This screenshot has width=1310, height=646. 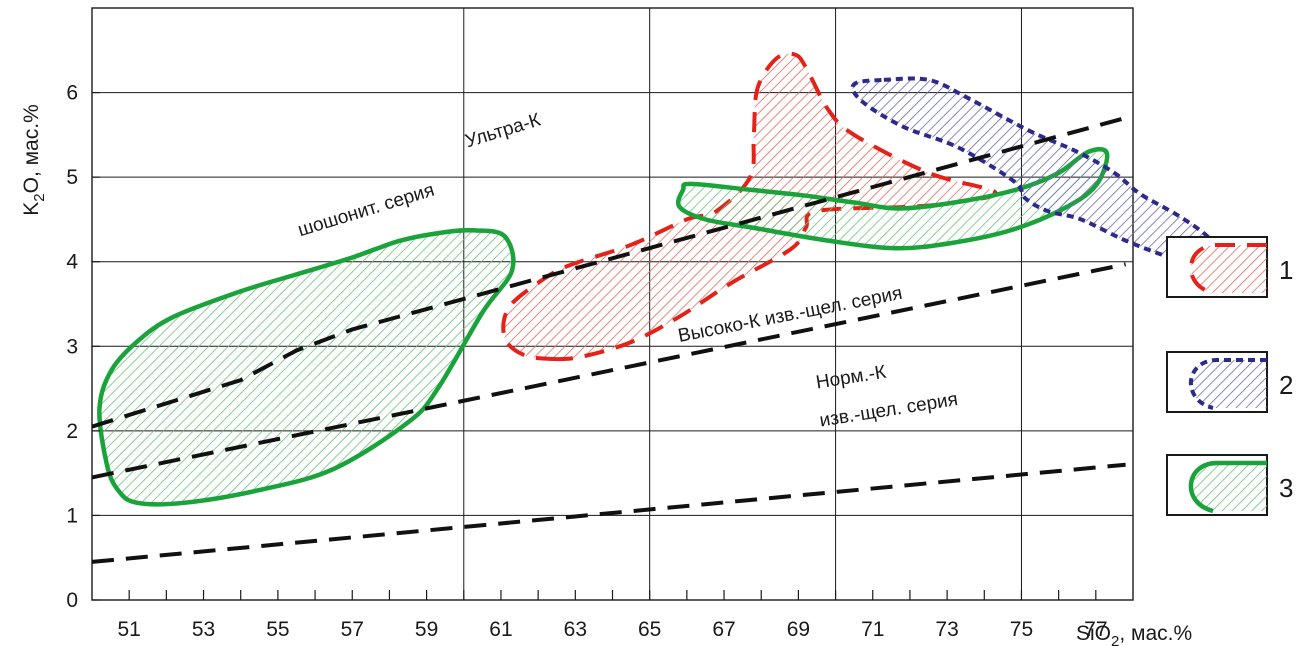 What do you see at coordinates (1095, 629) in the screenshot?
I see `x-tick-label: 77` at bounding box center [1095, 629].